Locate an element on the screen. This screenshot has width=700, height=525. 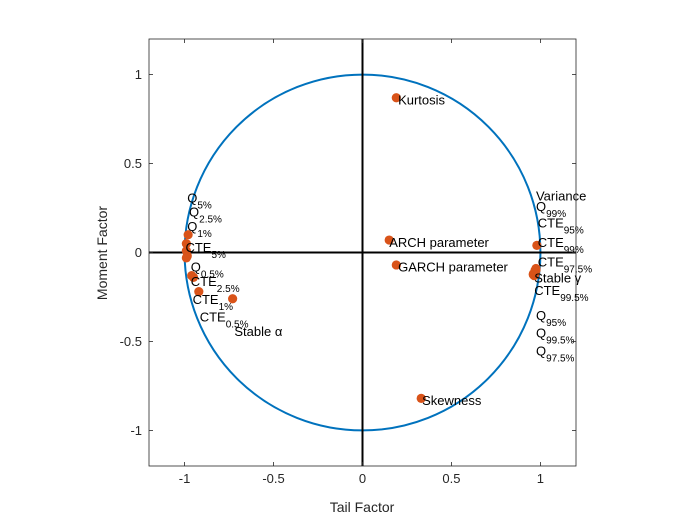
point-label: Q99.5% is located at coordinates (555, 336).